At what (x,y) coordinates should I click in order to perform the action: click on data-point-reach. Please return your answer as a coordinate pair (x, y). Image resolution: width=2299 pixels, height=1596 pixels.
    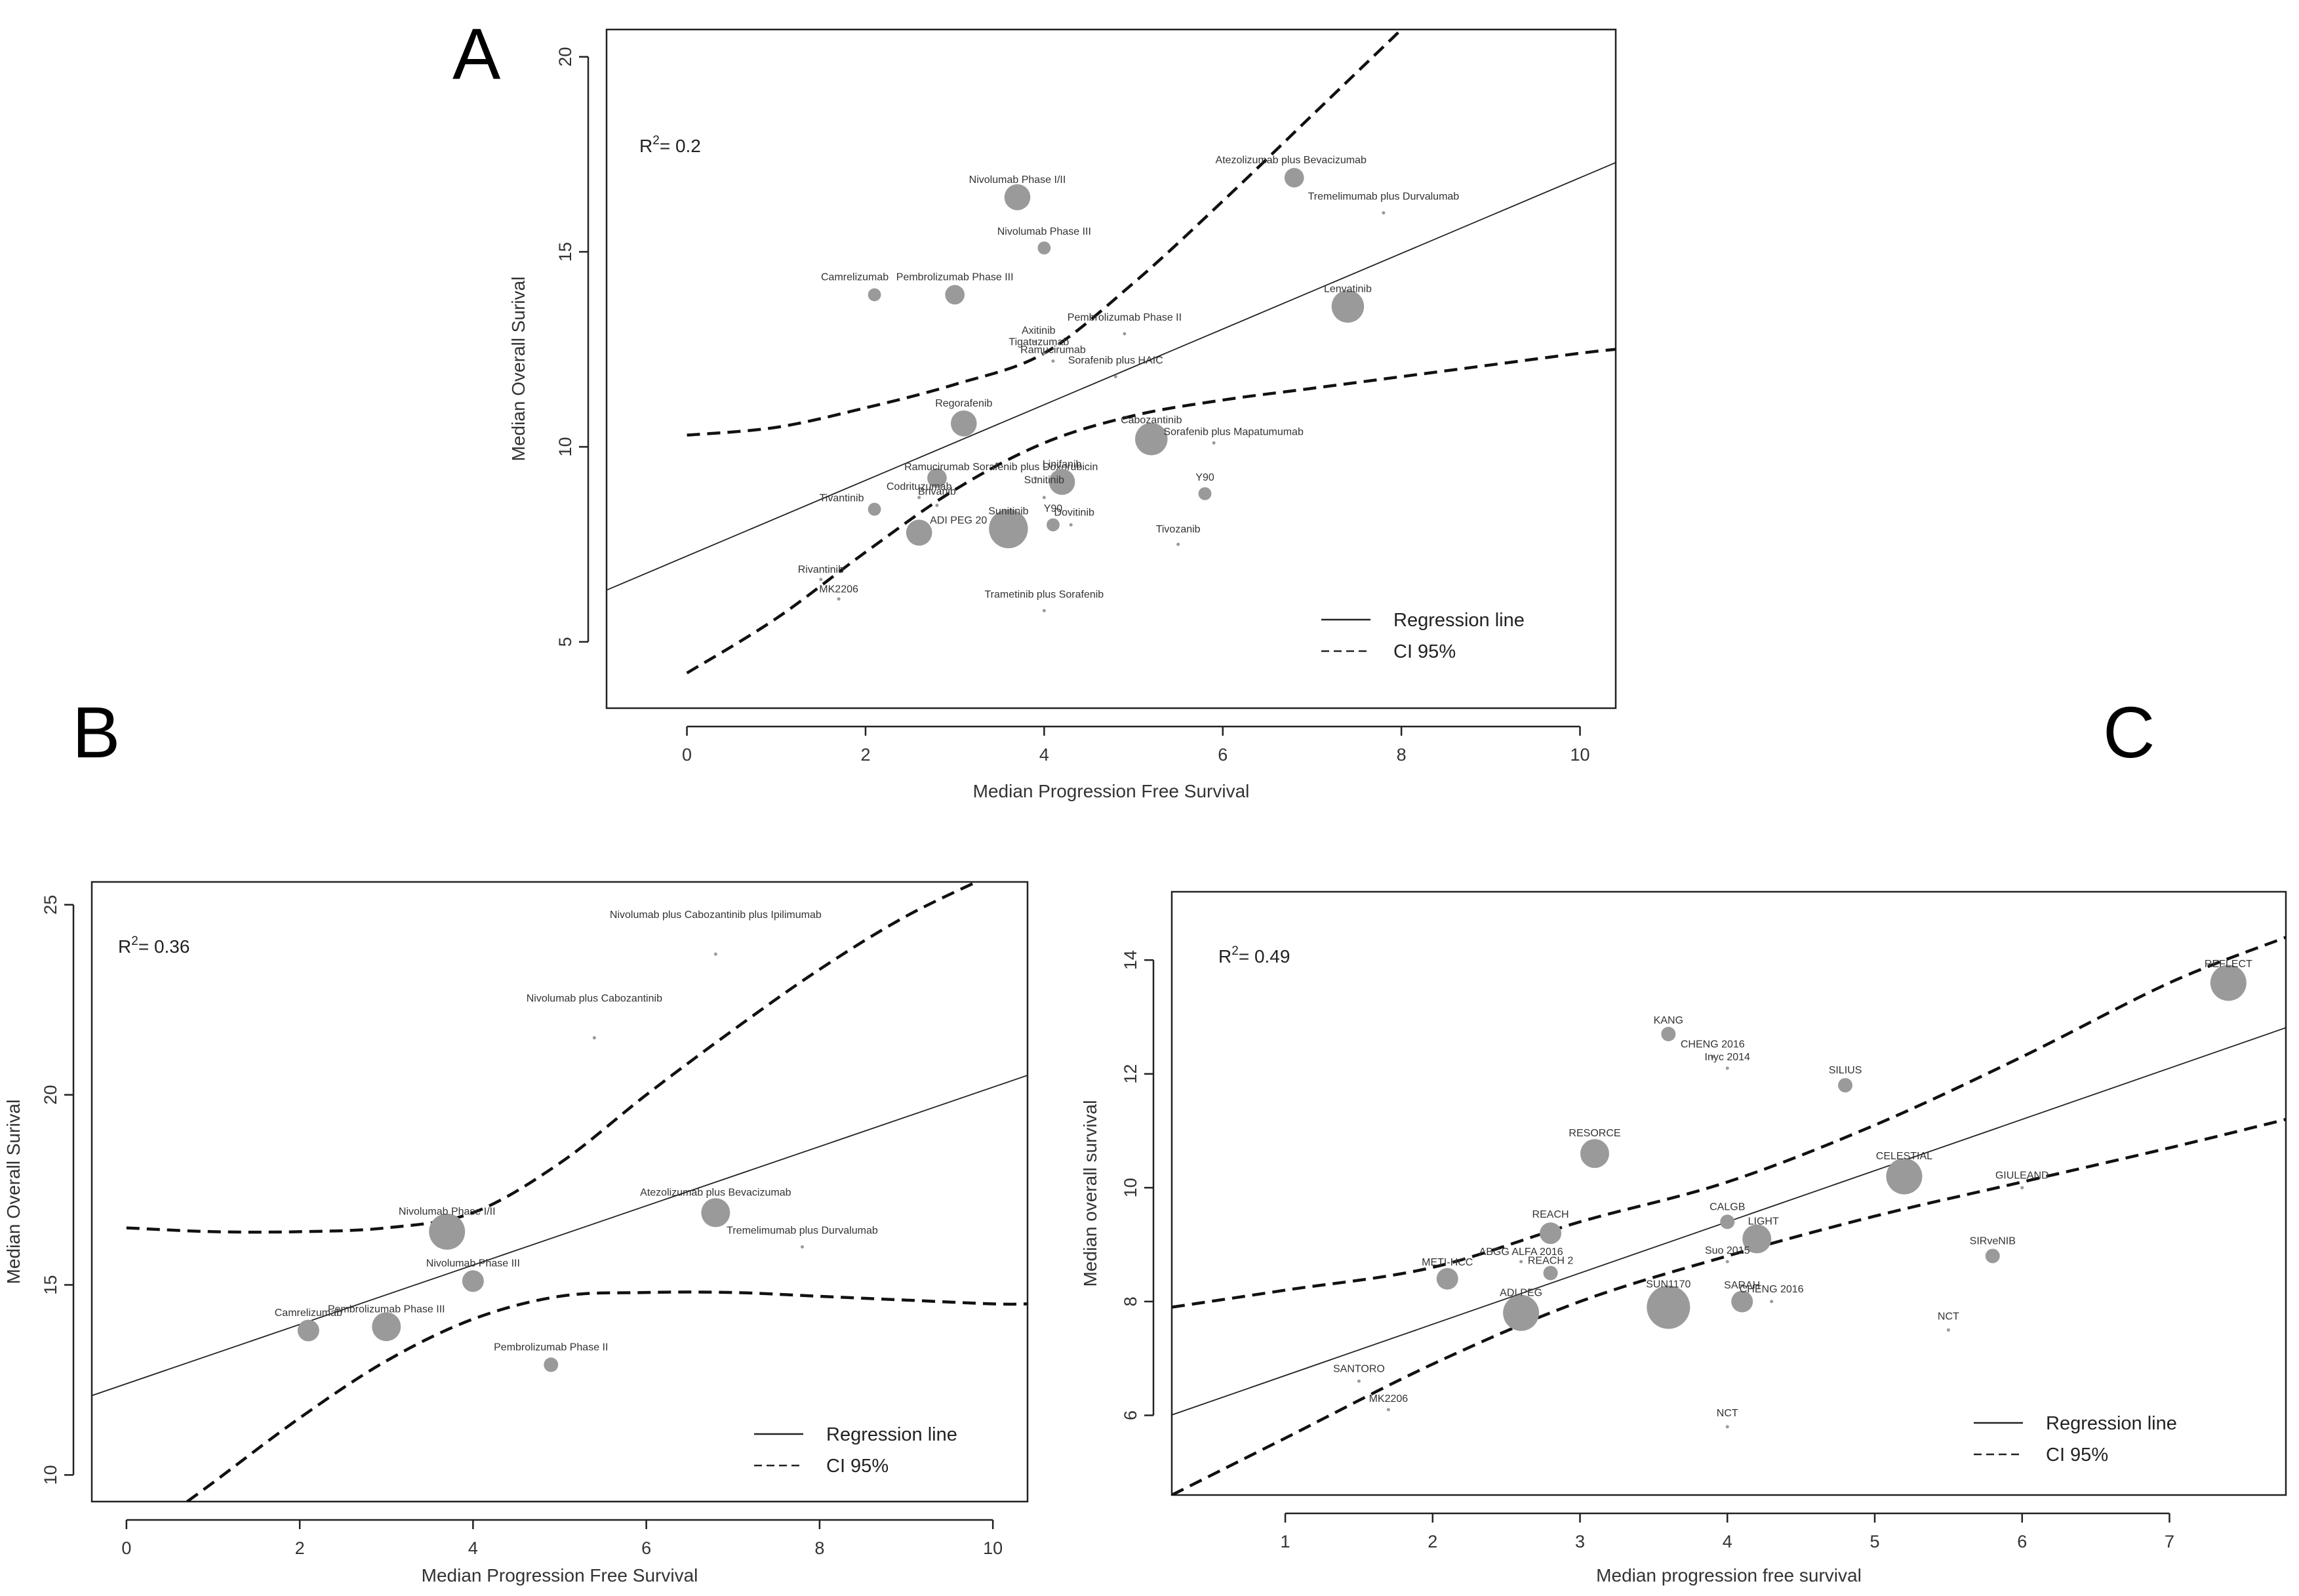
    Looking at the image, I should click on (1551, 1233).